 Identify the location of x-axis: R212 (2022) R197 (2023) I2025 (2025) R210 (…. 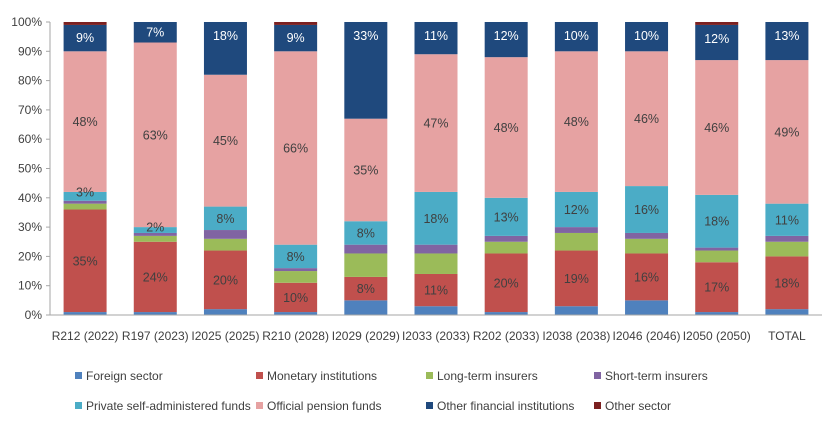
(436, 328).